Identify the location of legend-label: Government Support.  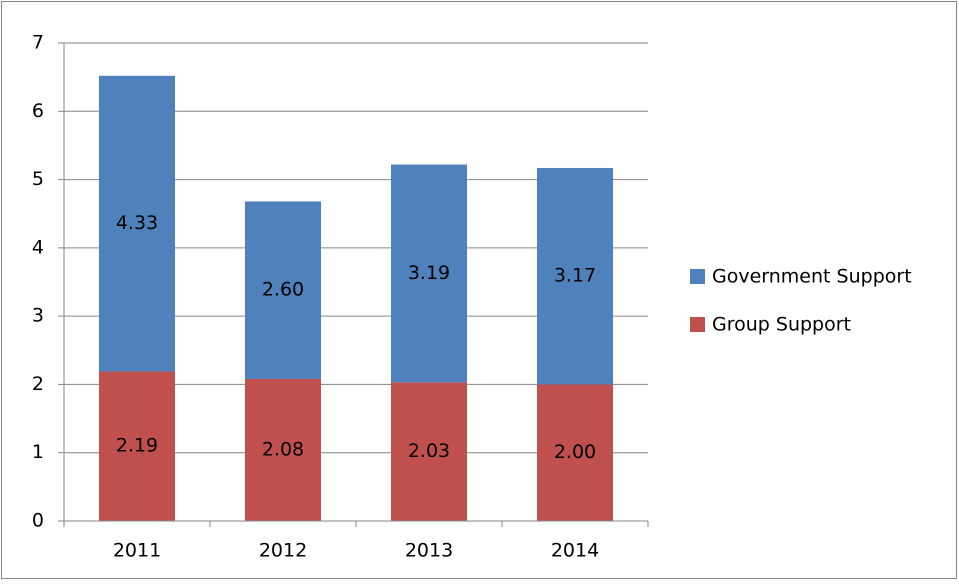
(812, 277).